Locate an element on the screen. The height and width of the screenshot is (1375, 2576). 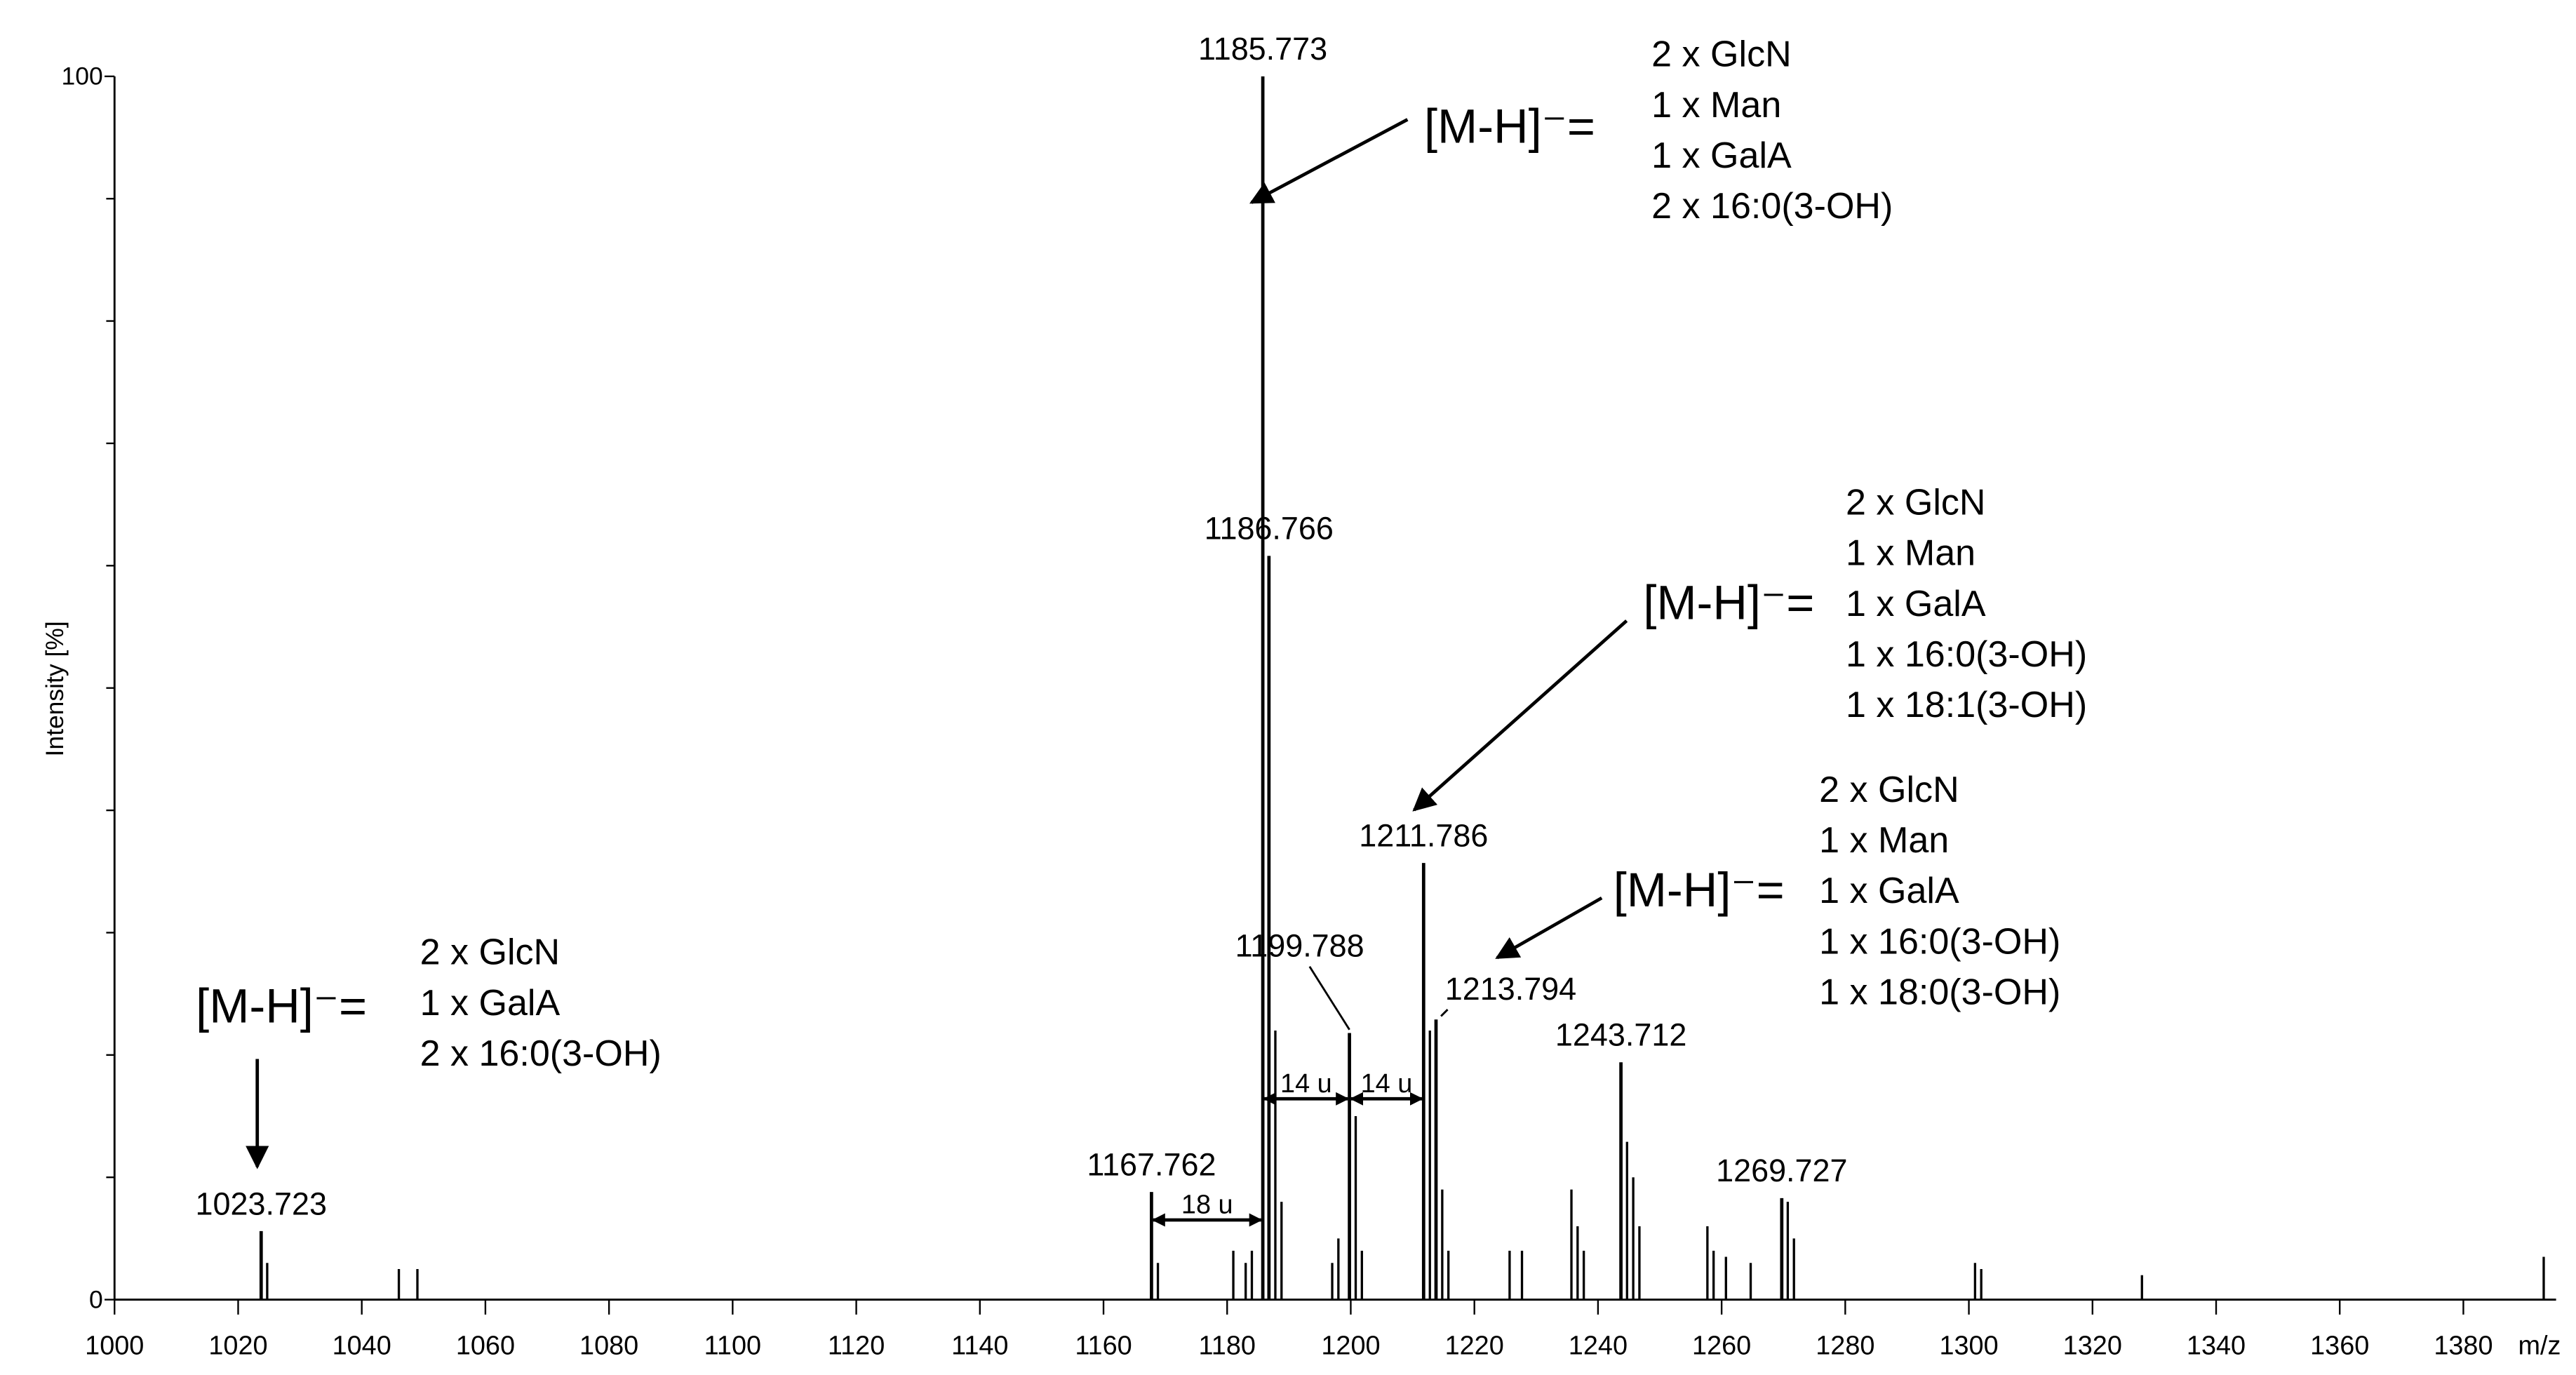
x-tick-label: 1240 is located at coordinates (1599, 1347).